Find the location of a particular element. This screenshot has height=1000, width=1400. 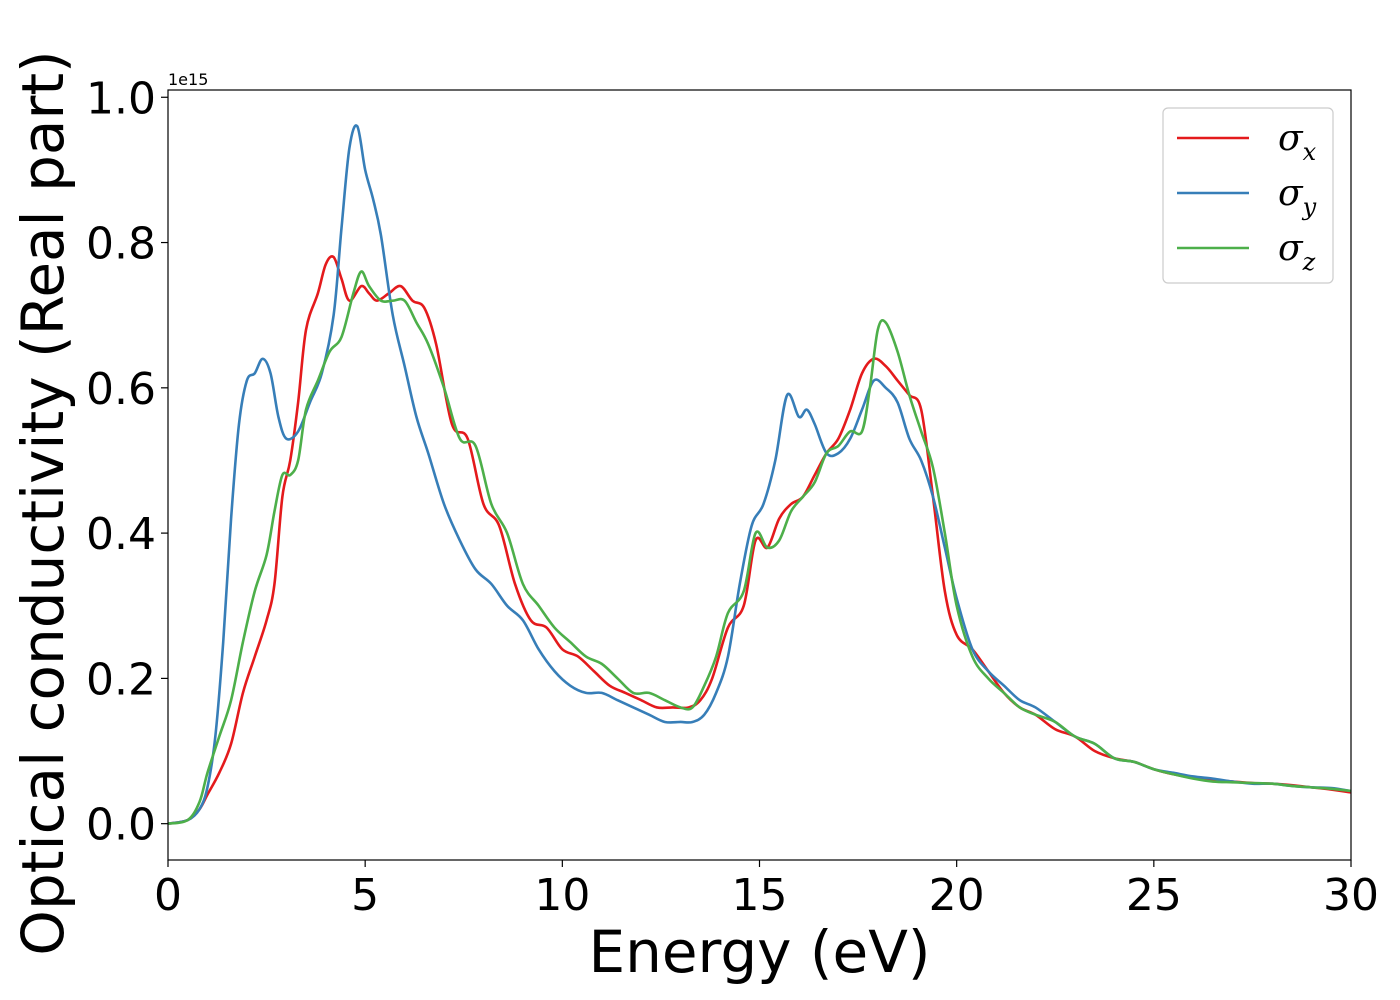

x-tick-label: 0 is located at coordinates (168, 895).